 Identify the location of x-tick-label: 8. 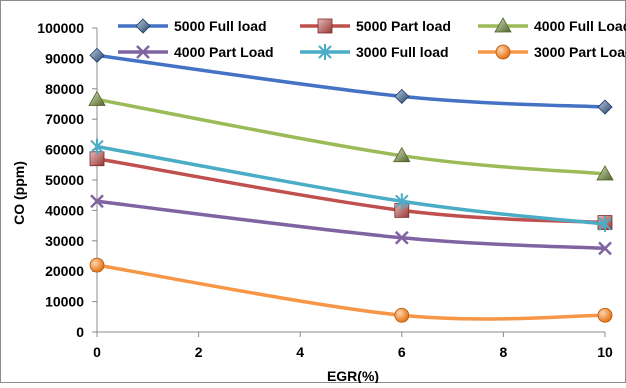
(504, 352).